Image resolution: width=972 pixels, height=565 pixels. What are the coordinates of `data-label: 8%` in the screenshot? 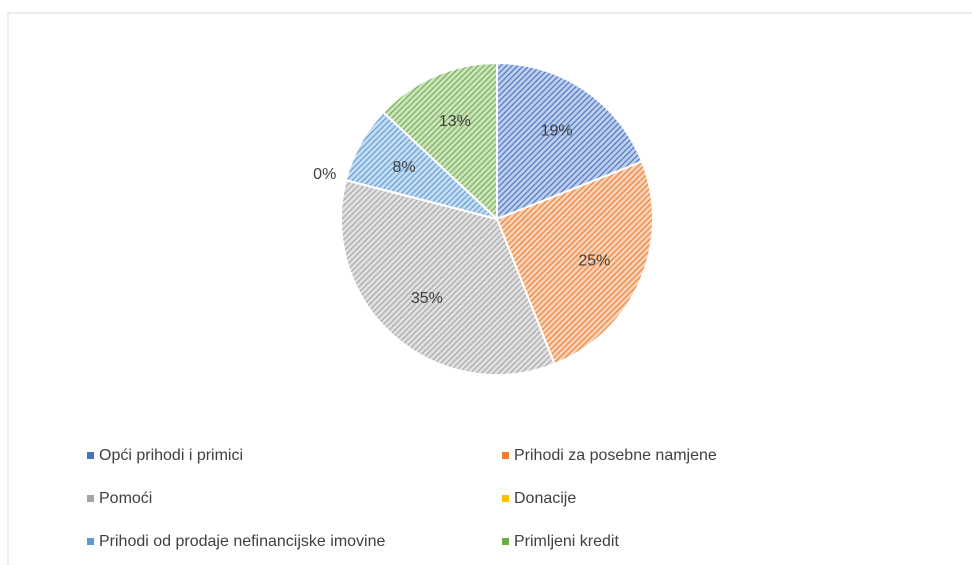 It's located at (403, 167).